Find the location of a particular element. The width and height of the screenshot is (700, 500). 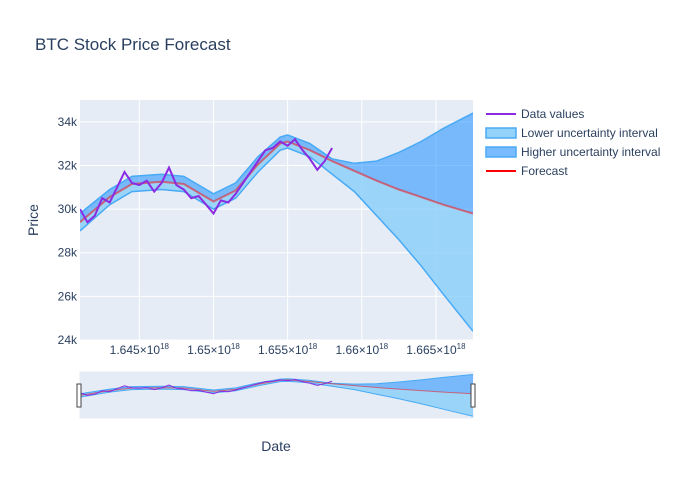

x-tick-label: 1.645×10¹⁸ is located at coordinates (140, 349).